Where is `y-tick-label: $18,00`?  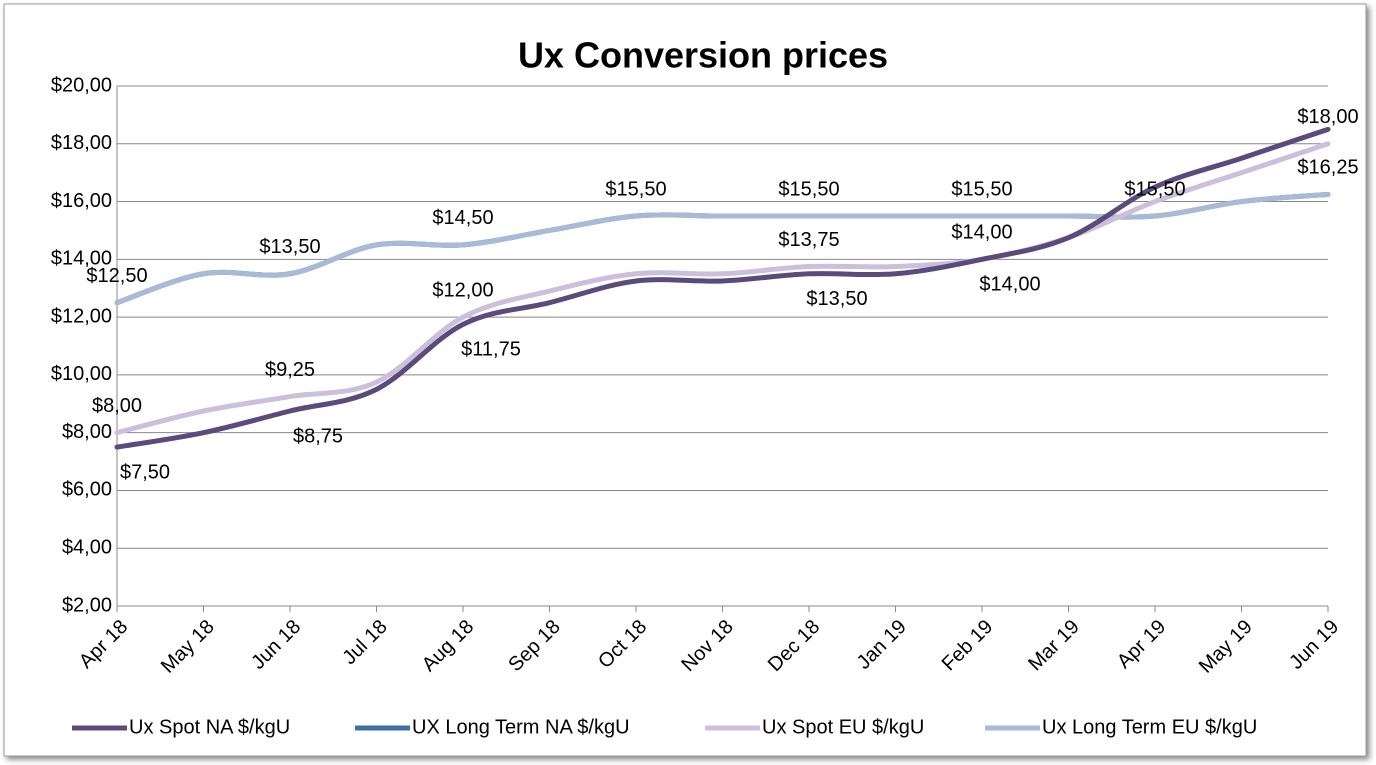
y-tick-label: $18,00 is located at coordinates (81, 143).